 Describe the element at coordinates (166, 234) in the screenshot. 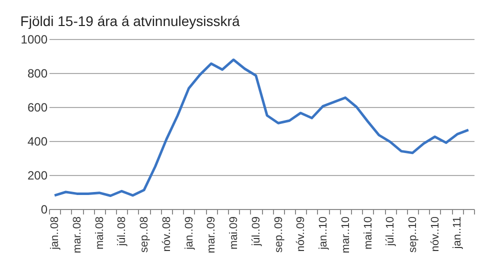

I see `x-tick-label: nóv..08` at that location.